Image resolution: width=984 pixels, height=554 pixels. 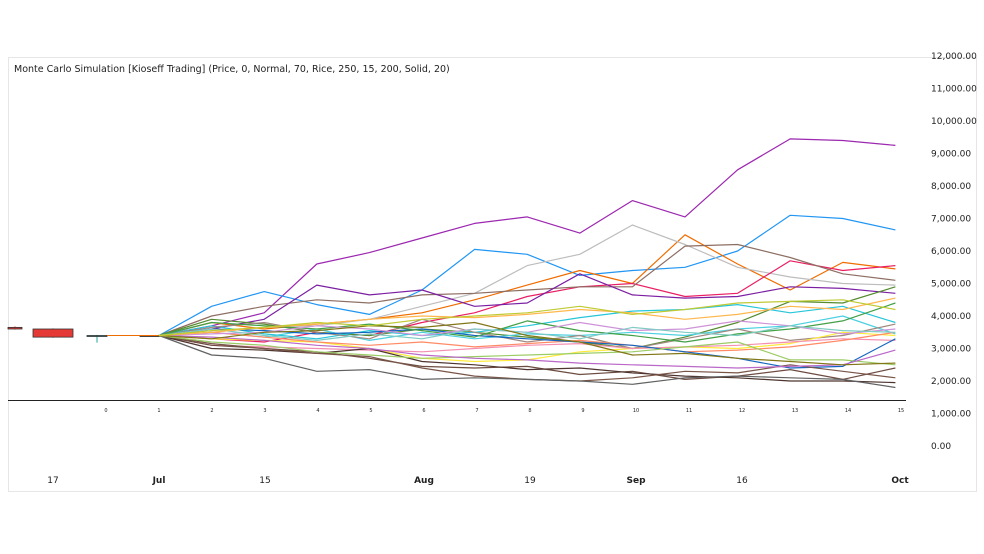 What do you see at coordinates (951, 317) in the screenshot?
I see `y-tick-label: 4,000.00` at bounding box center [951, 317].